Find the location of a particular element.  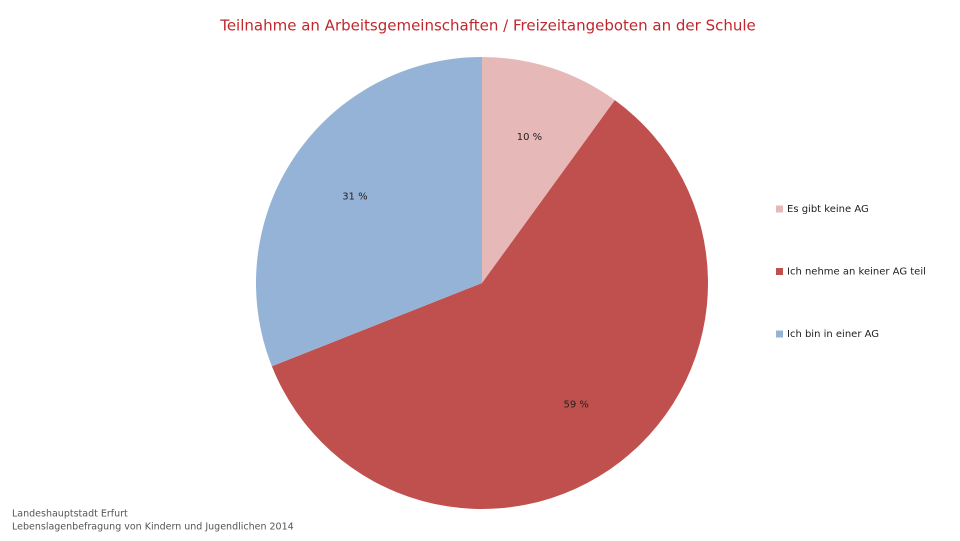

data-label: 31 % is located at coordinates (354, 197).